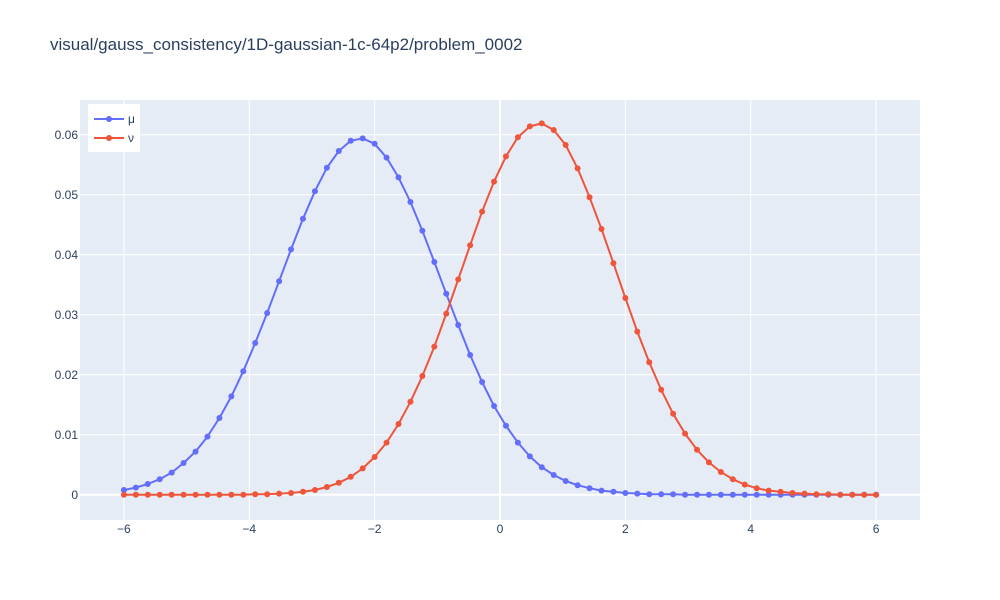 This screenshot has width=1000, height=600. I want to click on legend-item-mu: μ, so click(114, 119).